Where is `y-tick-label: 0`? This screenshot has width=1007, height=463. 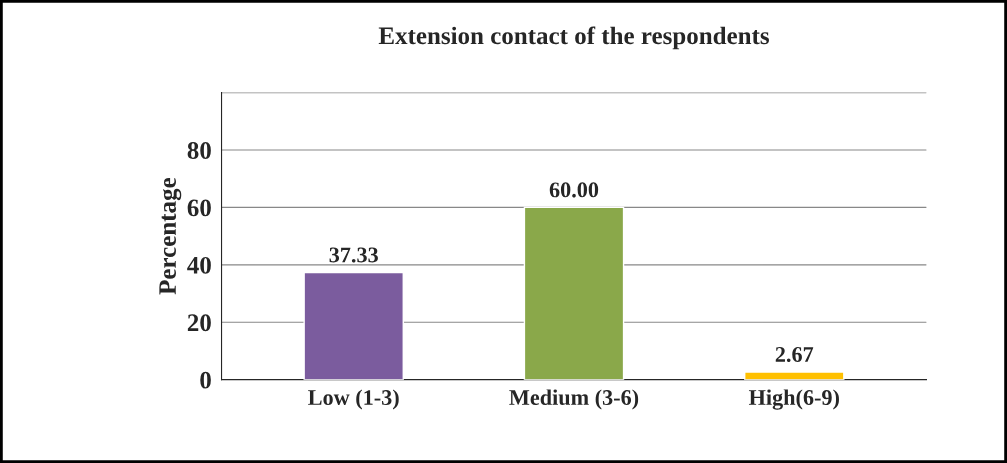
y-tick-label: 0 is located at coordinates (205, 380).